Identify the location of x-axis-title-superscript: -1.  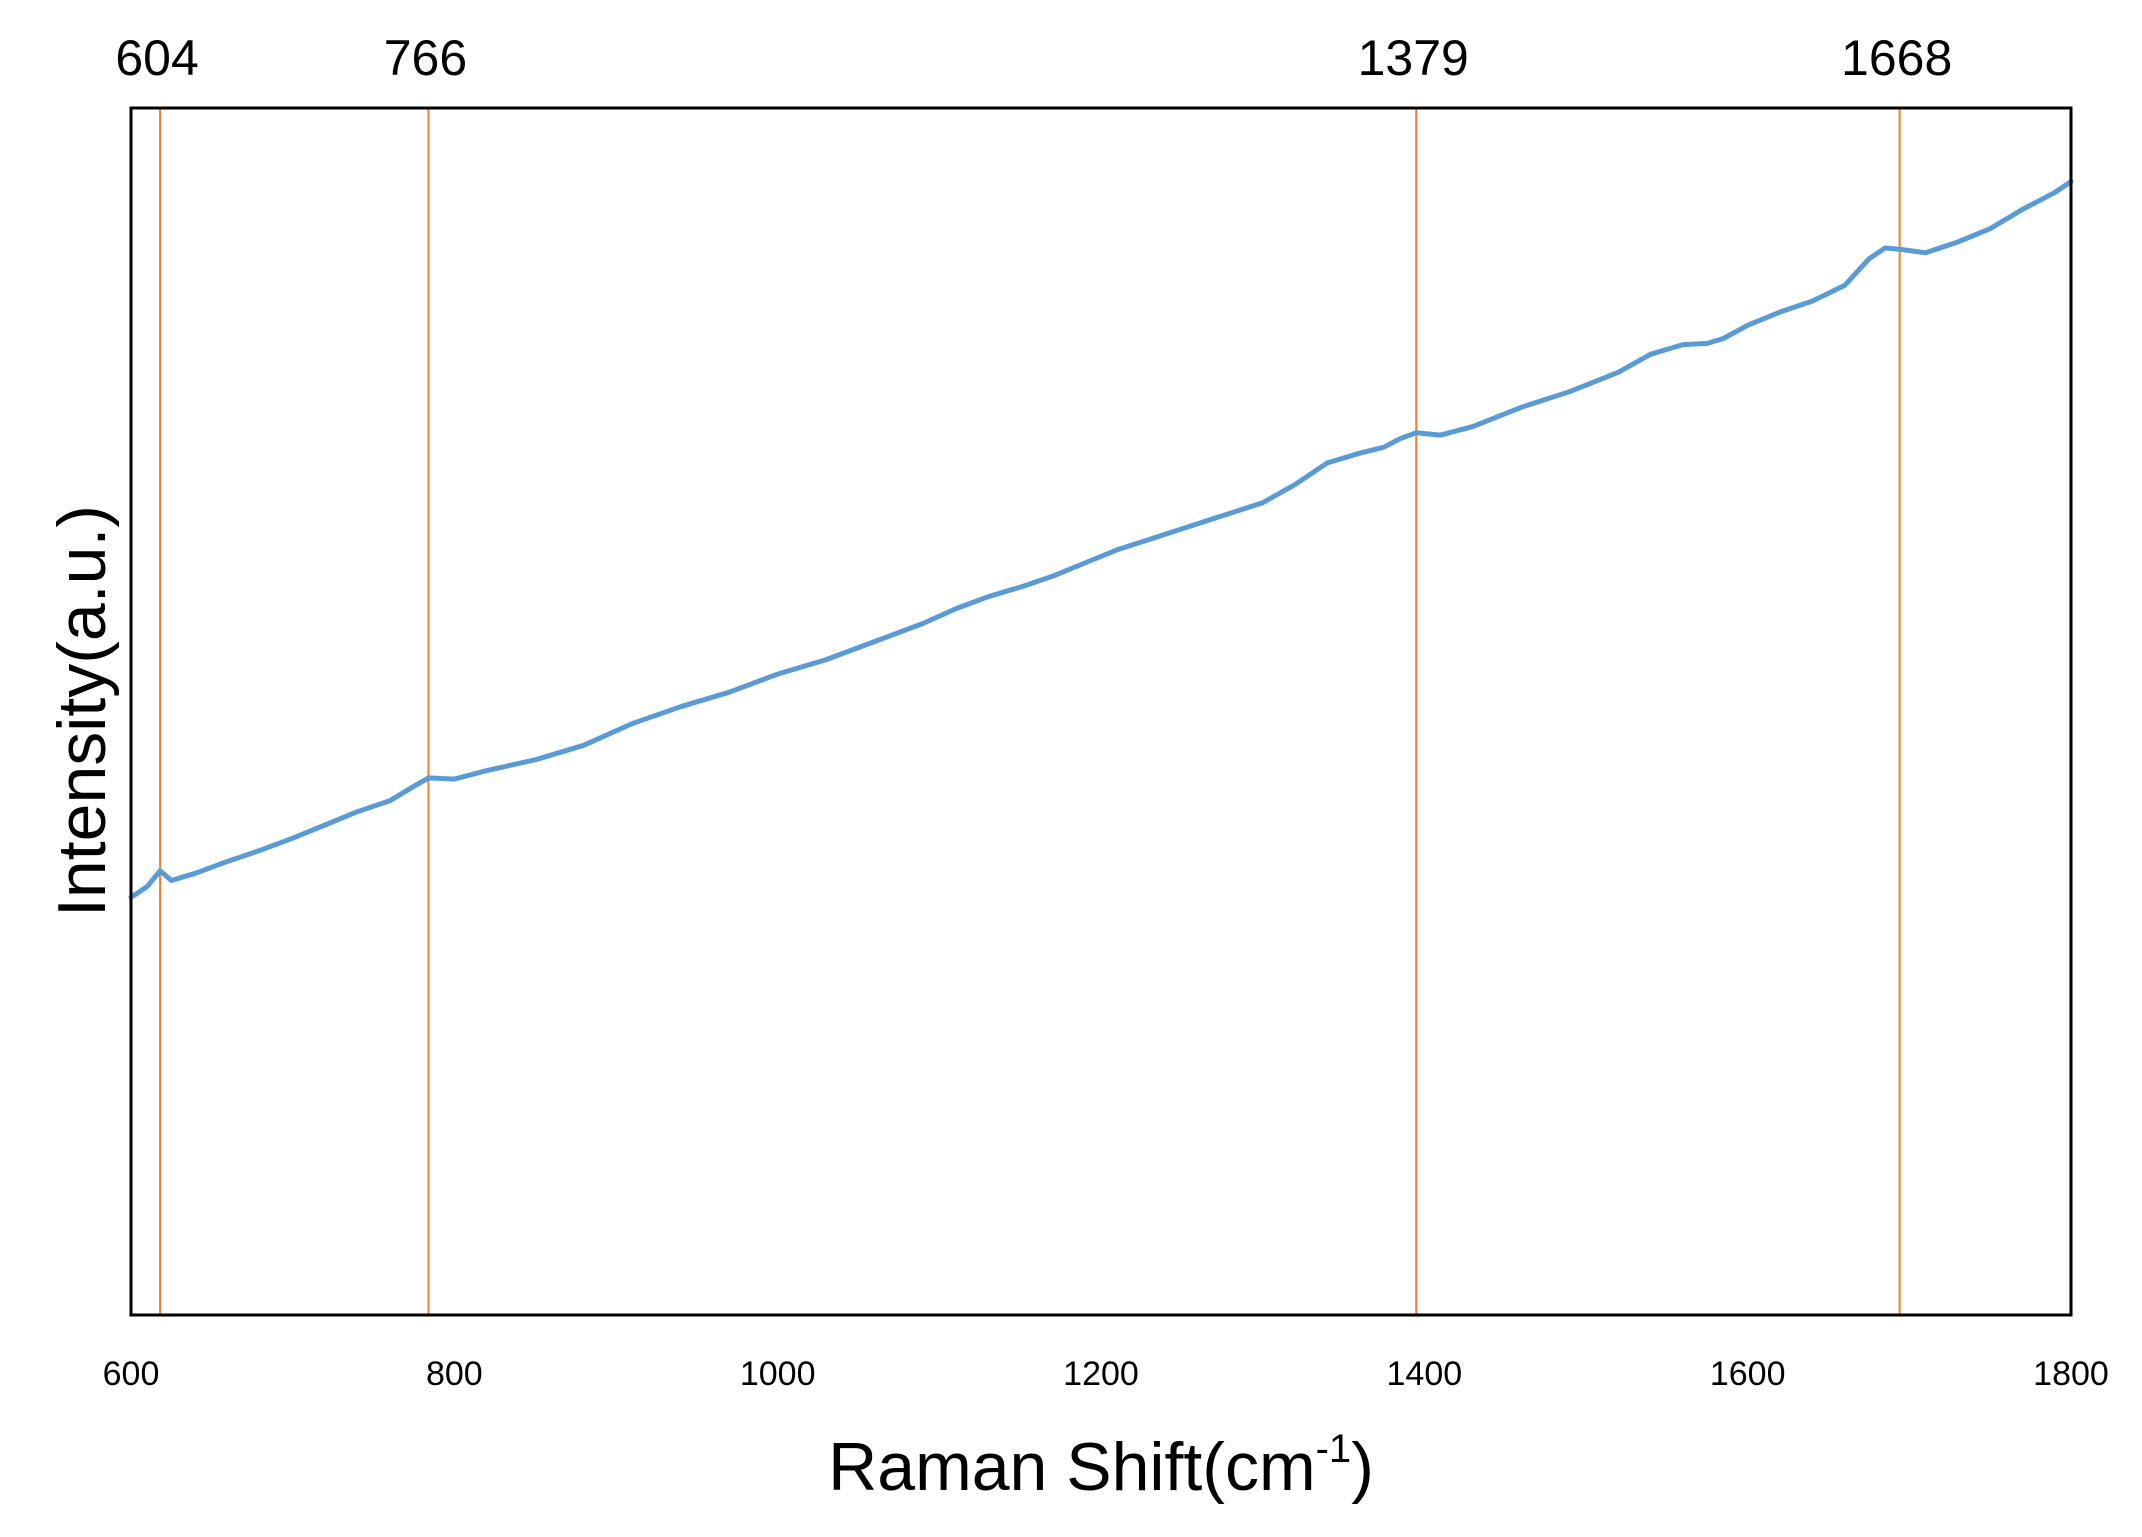
(1334, 1449).